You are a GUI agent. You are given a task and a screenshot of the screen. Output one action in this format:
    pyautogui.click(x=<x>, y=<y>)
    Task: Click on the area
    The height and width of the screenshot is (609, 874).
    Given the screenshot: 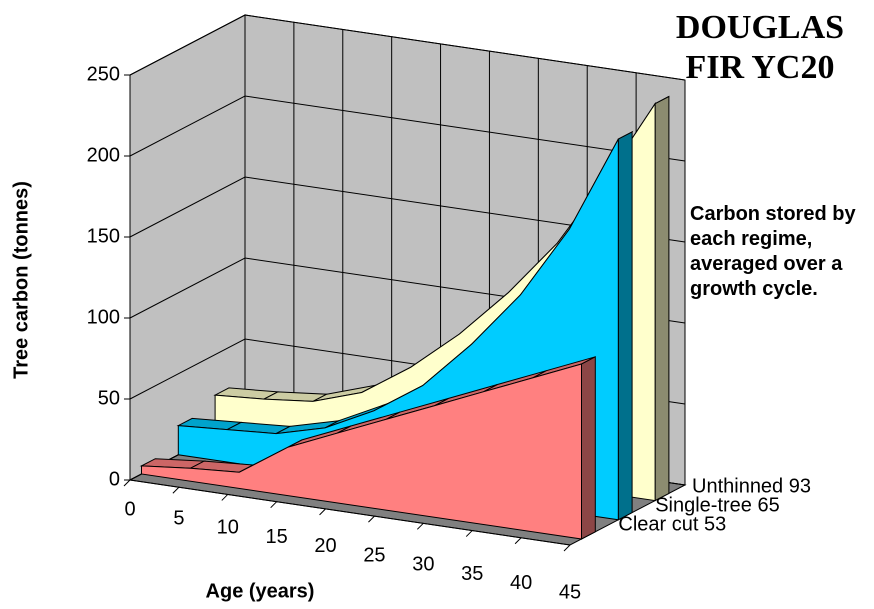 What is the action you would take?
    pyautogui.click(x=361, y=451)
    